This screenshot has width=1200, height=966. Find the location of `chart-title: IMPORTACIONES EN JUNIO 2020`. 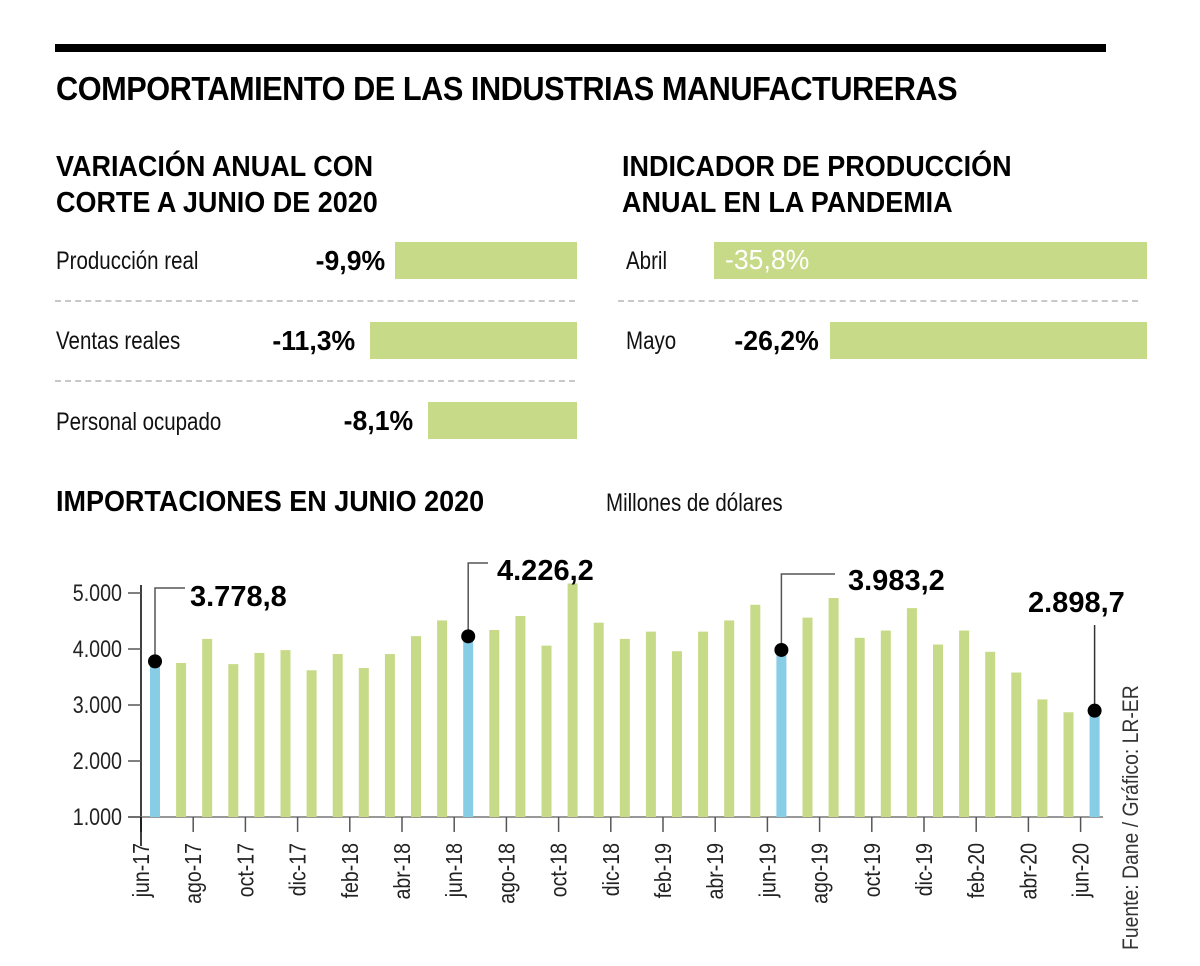

chart-title: IMPORTACIONES EN JUNIO 2020 is located at coordinates (270, 502).